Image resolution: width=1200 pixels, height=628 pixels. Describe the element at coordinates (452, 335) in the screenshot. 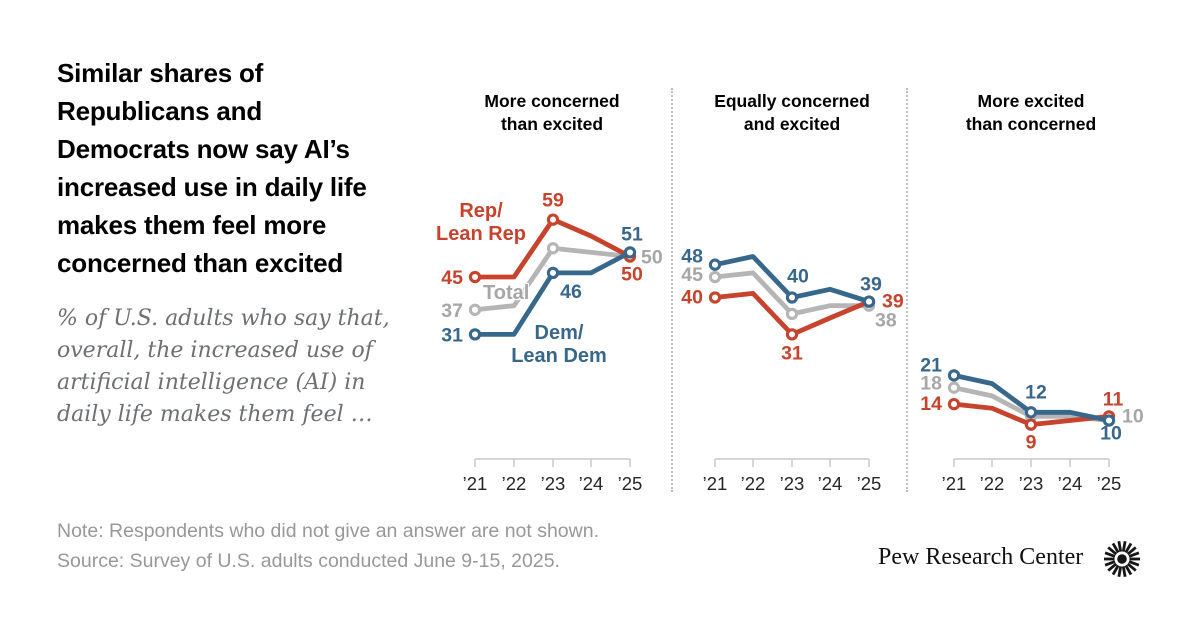

I see `value-label-dem: 31` at that location.